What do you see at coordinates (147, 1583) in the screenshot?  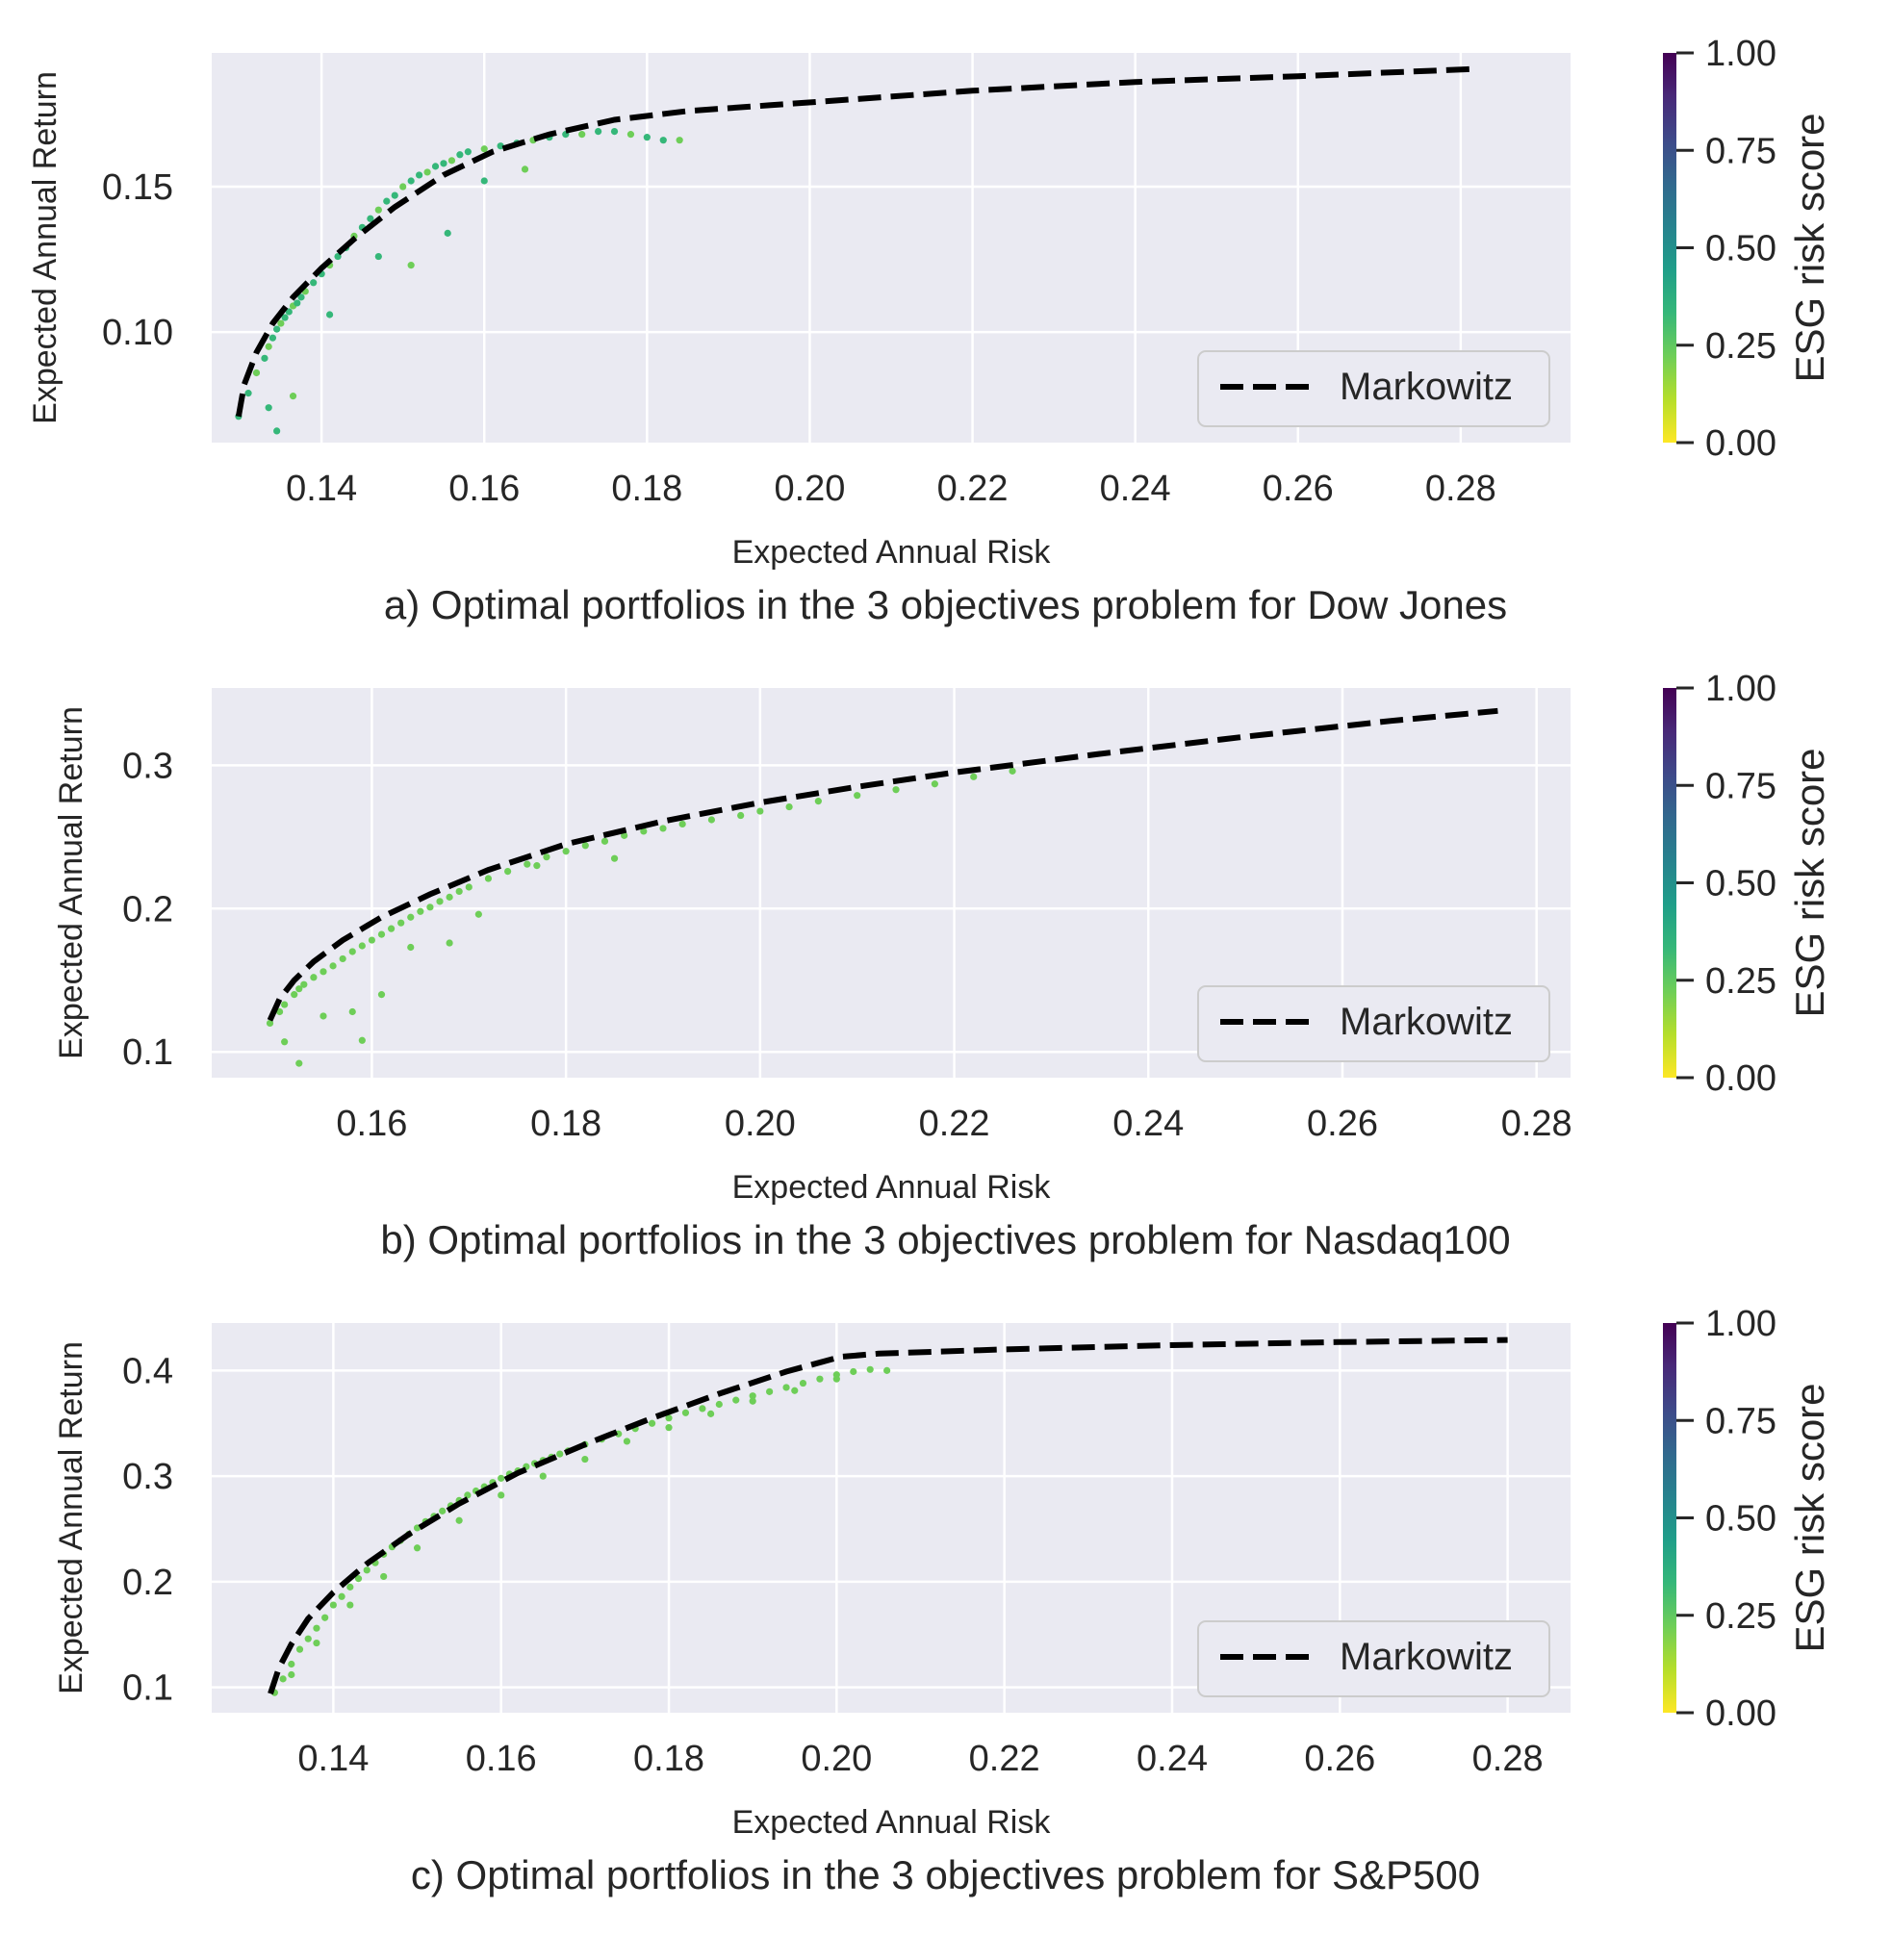 I see `y-tick-label: 0.2` at bounding box center [147, 1583].